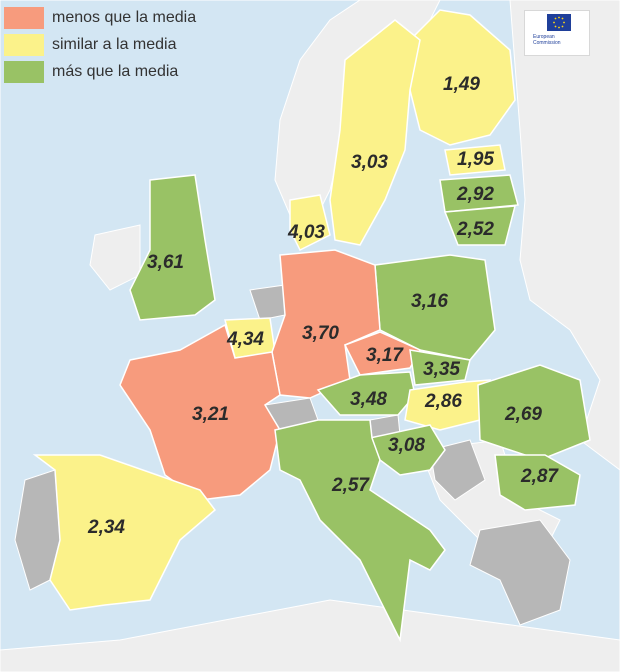 The width and height of the screenshot is (620, 672). I want to click on region-fi, so click(462, 77).